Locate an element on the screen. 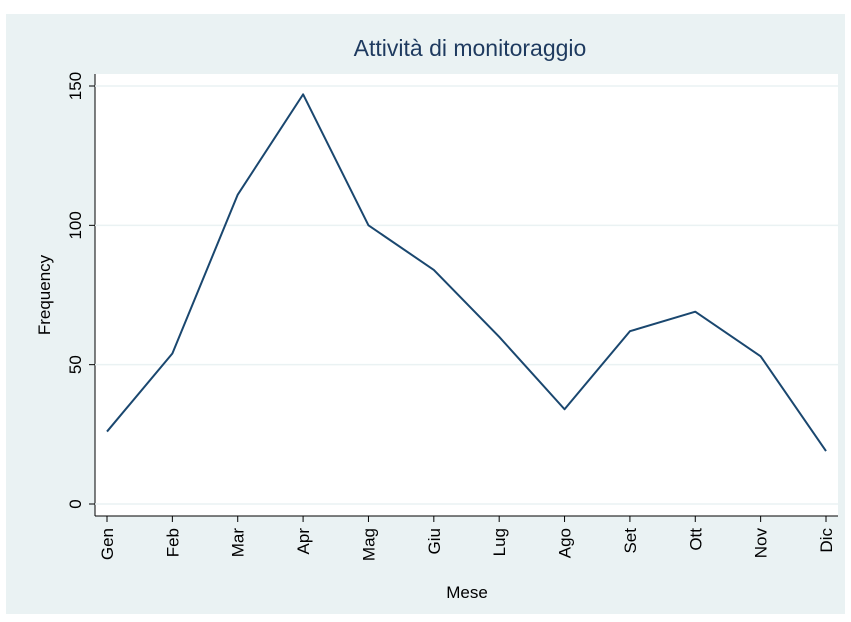  y-tick-label: 150 is located at coordinates (75, 86).